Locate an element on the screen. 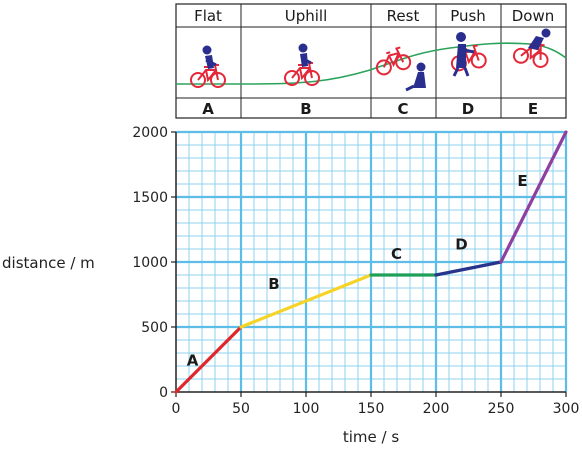 The image size is (582, 455). y-tick-label: 1500 is located at coordinates (150, 198).